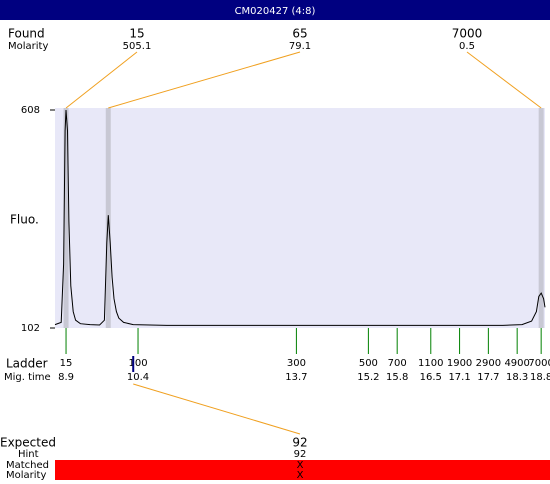 This screenshot has height=484, width=550. What do you see at coordinates (66, 377) in the screenshot?
I see `ladder-time: 8.9` at bounding box center [66, 377].